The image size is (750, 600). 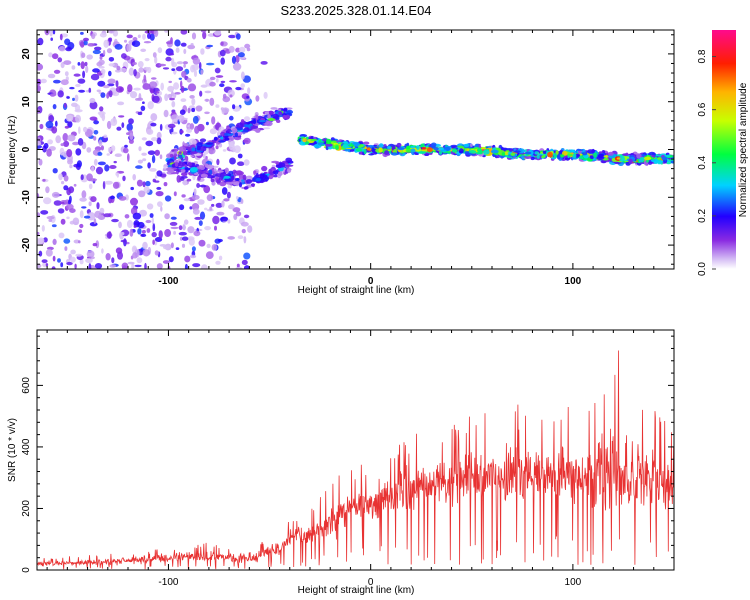 What do you see at coordinates (371, 281) in the screenshot?
I see `x-tick-label: 0` at bounding box center [371, 281].